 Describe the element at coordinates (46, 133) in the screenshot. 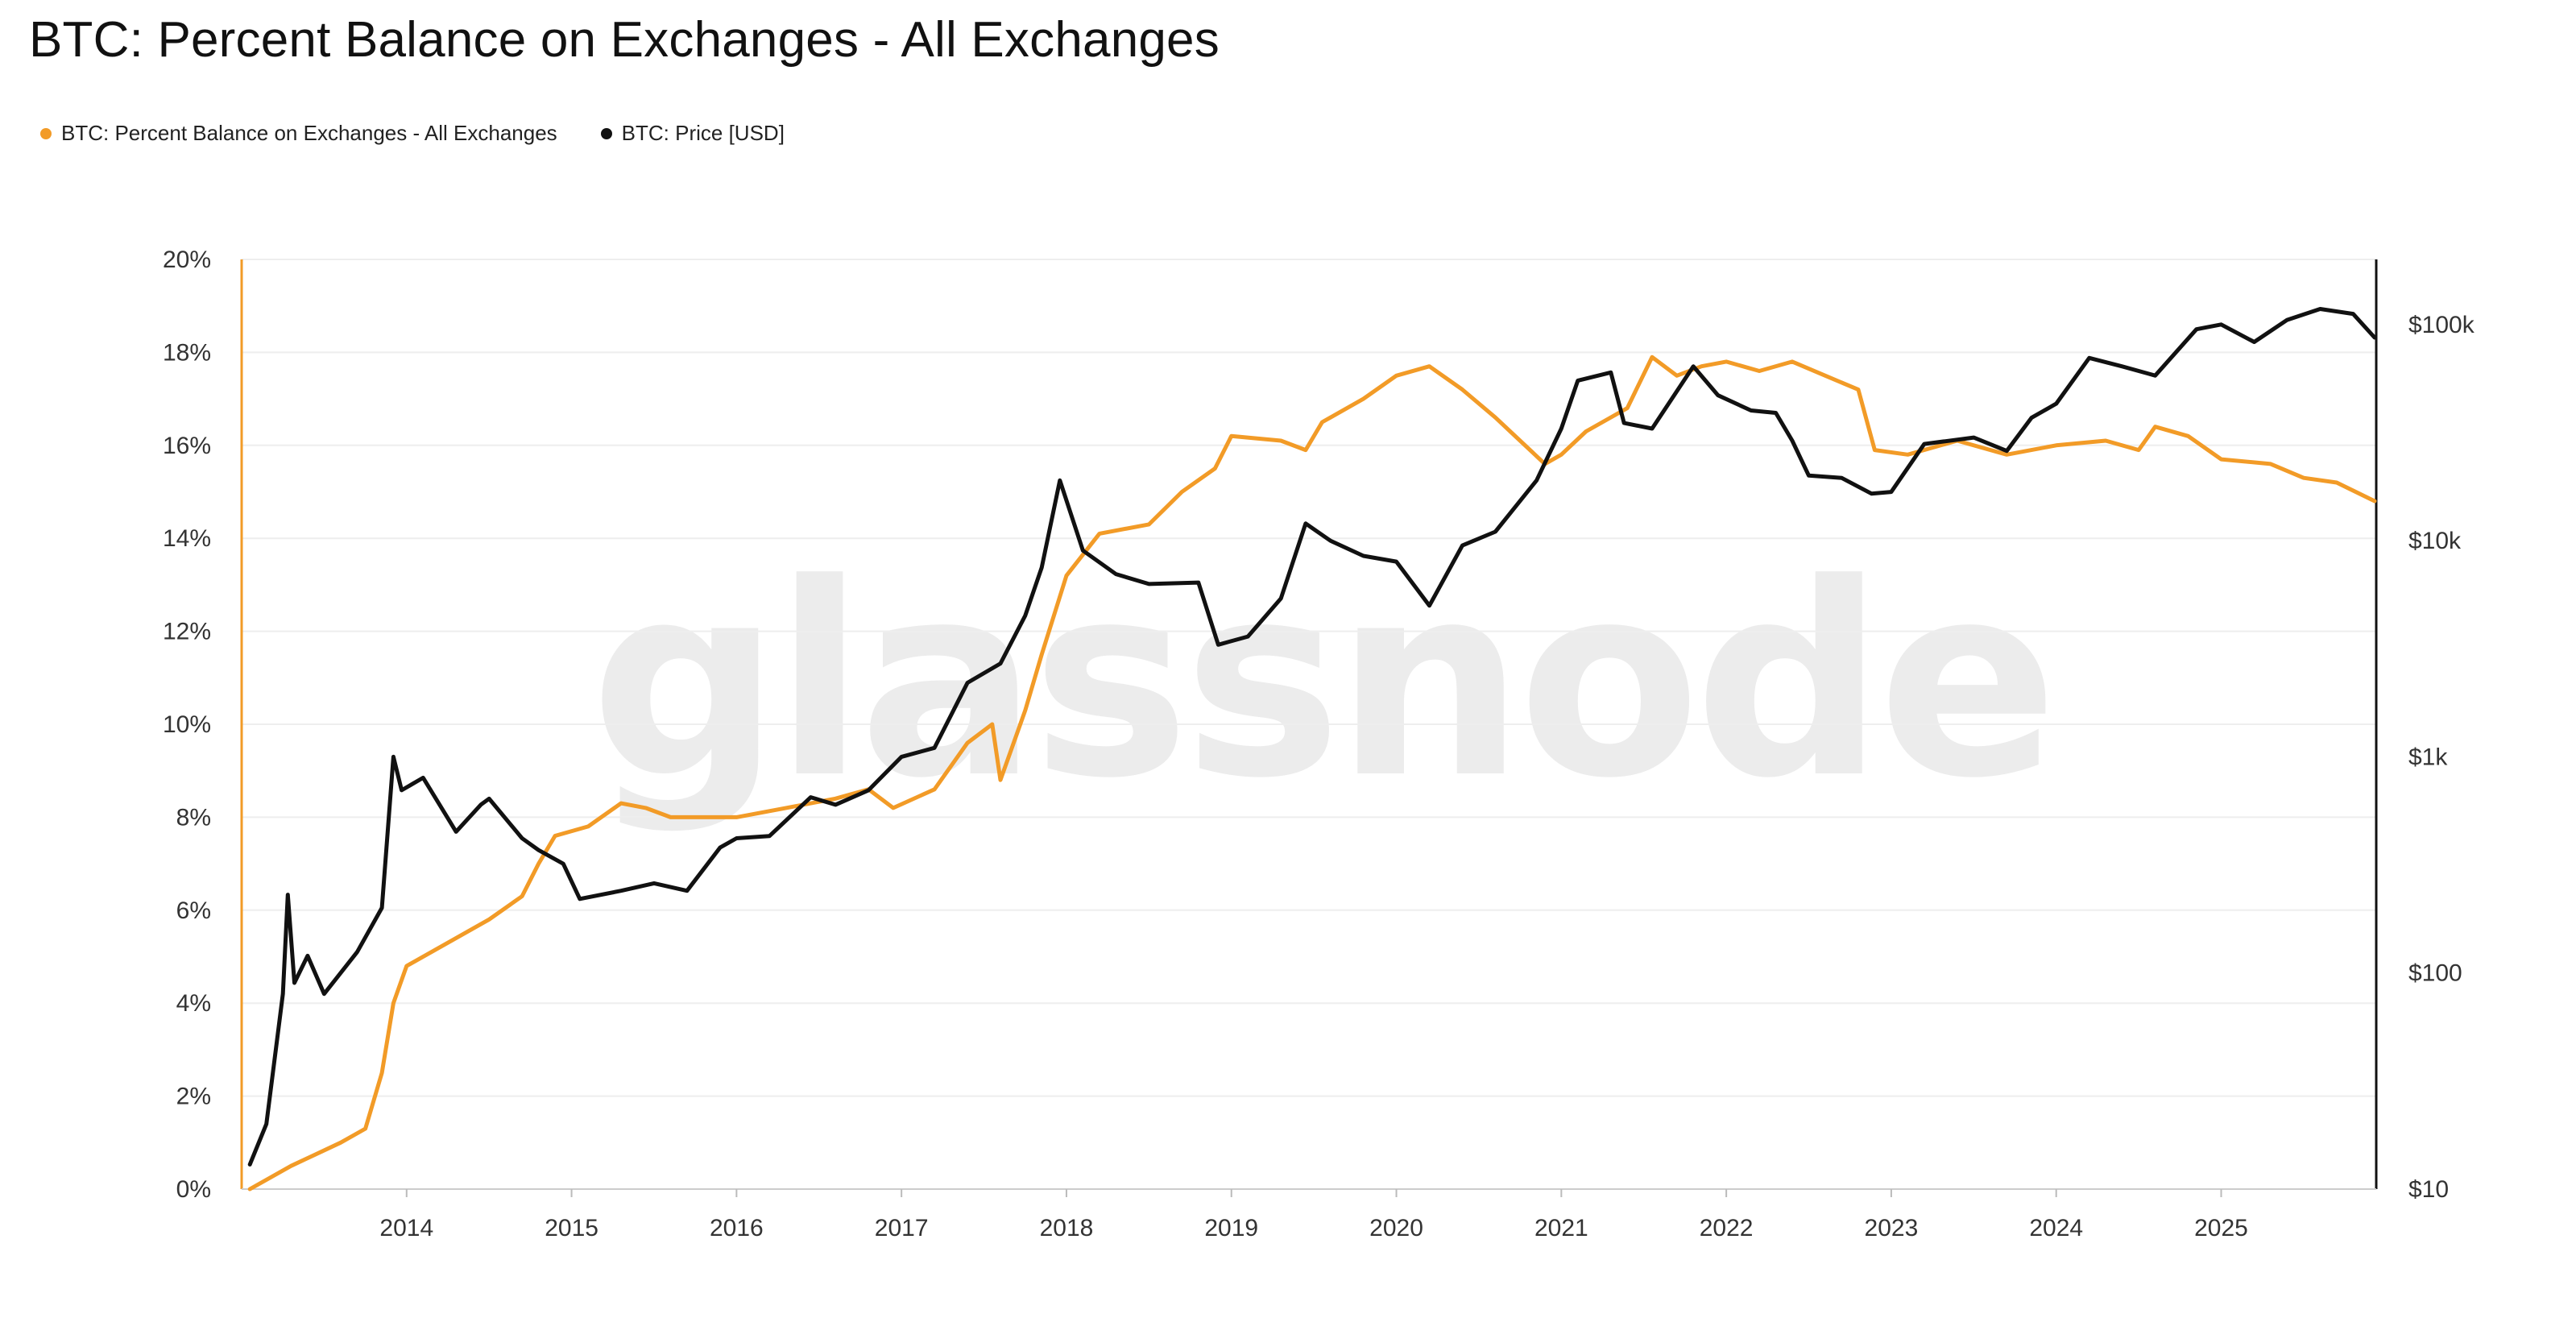

I see `legend-dot-balance` at that location.